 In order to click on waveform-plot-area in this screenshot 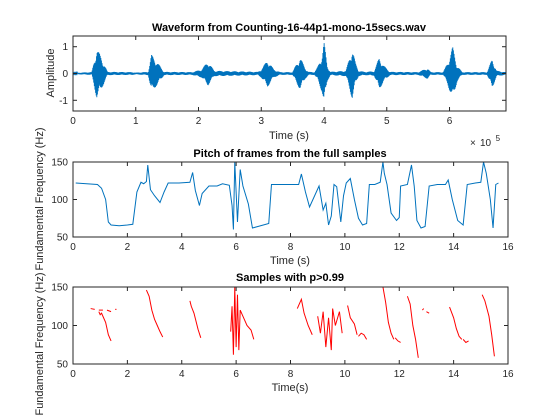, I will do `click(289, 70)`.